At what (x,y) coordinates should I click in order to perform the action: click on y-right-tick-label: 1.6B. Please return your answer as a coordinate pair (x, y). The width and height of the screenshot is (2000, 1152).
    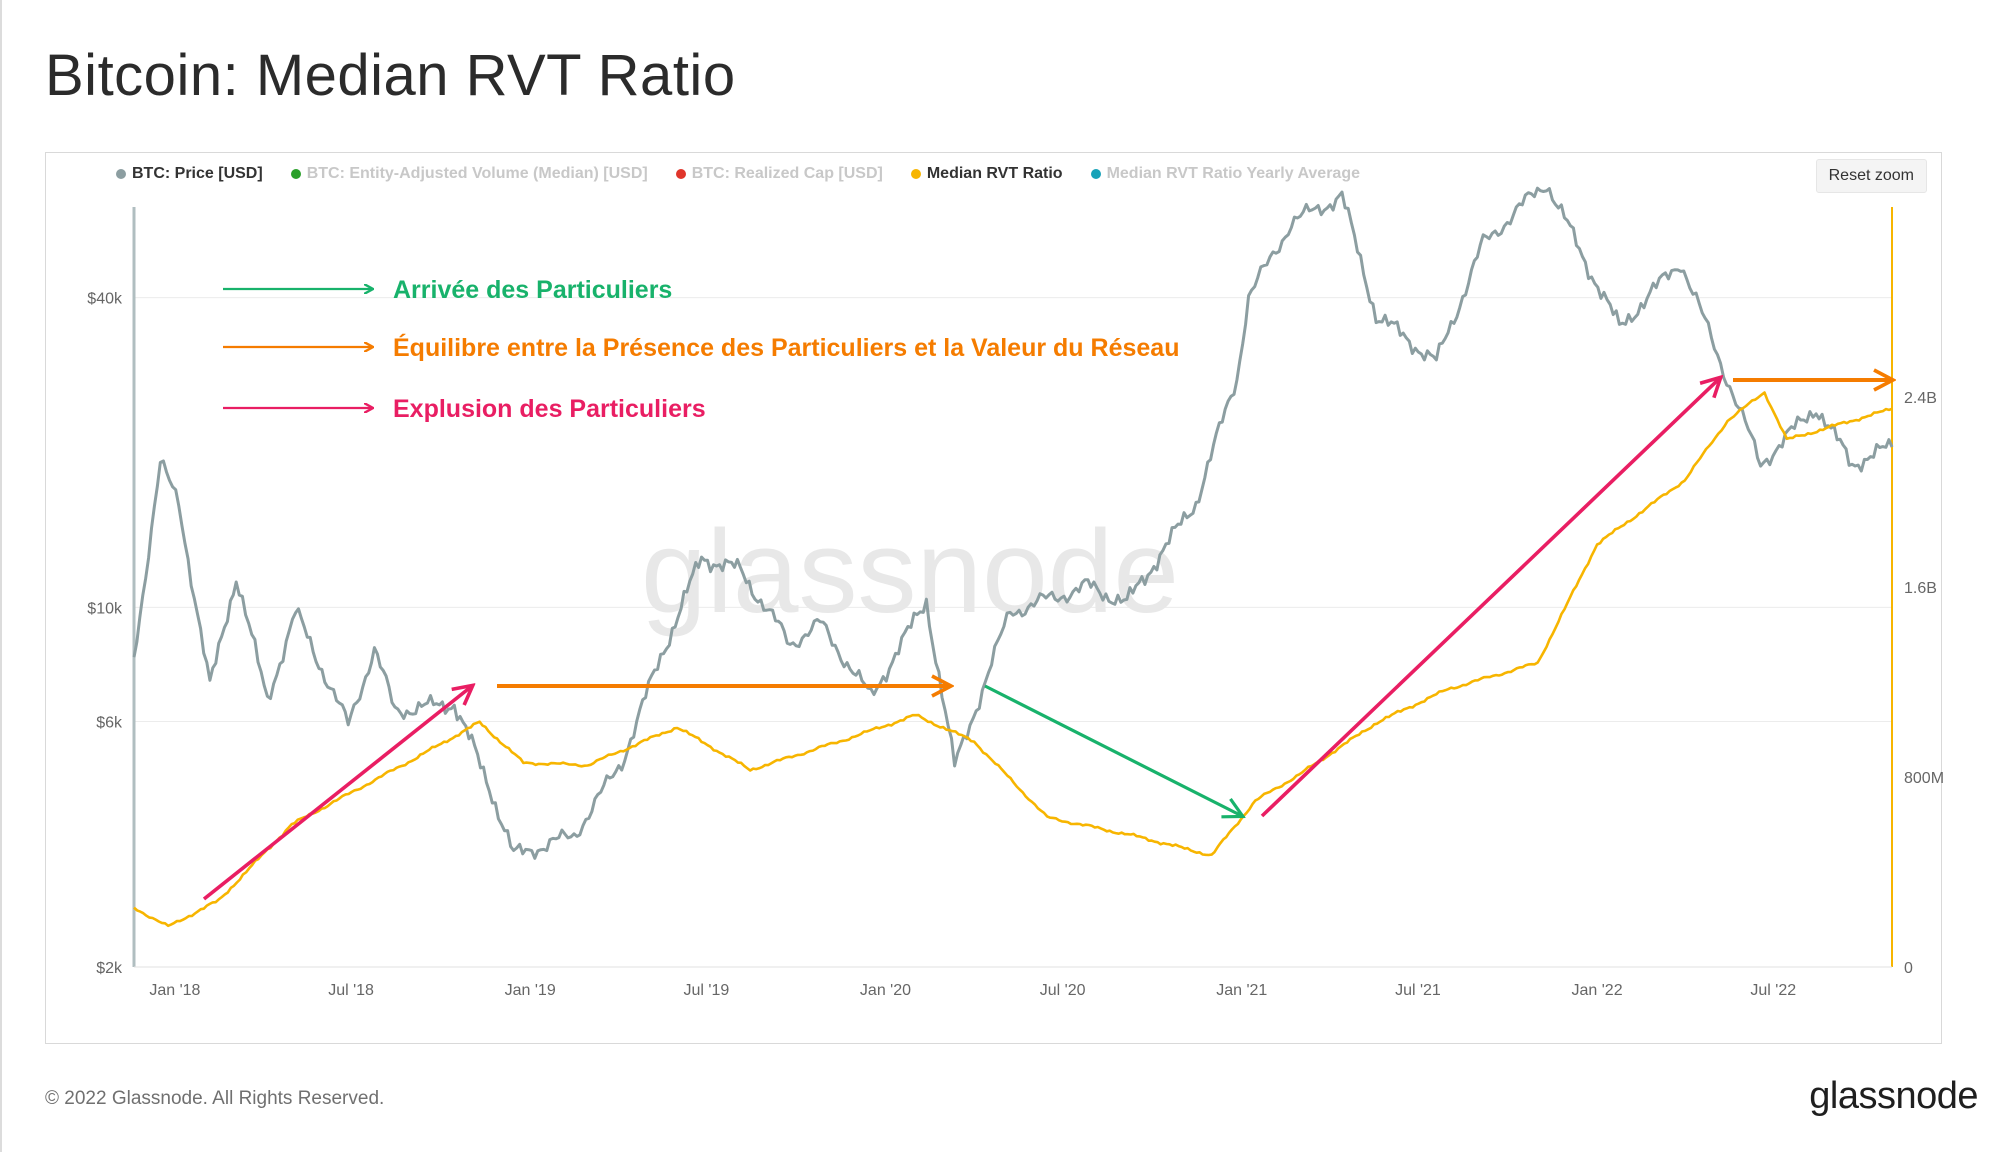
    Looking at the image, I should click on (1920, 588).